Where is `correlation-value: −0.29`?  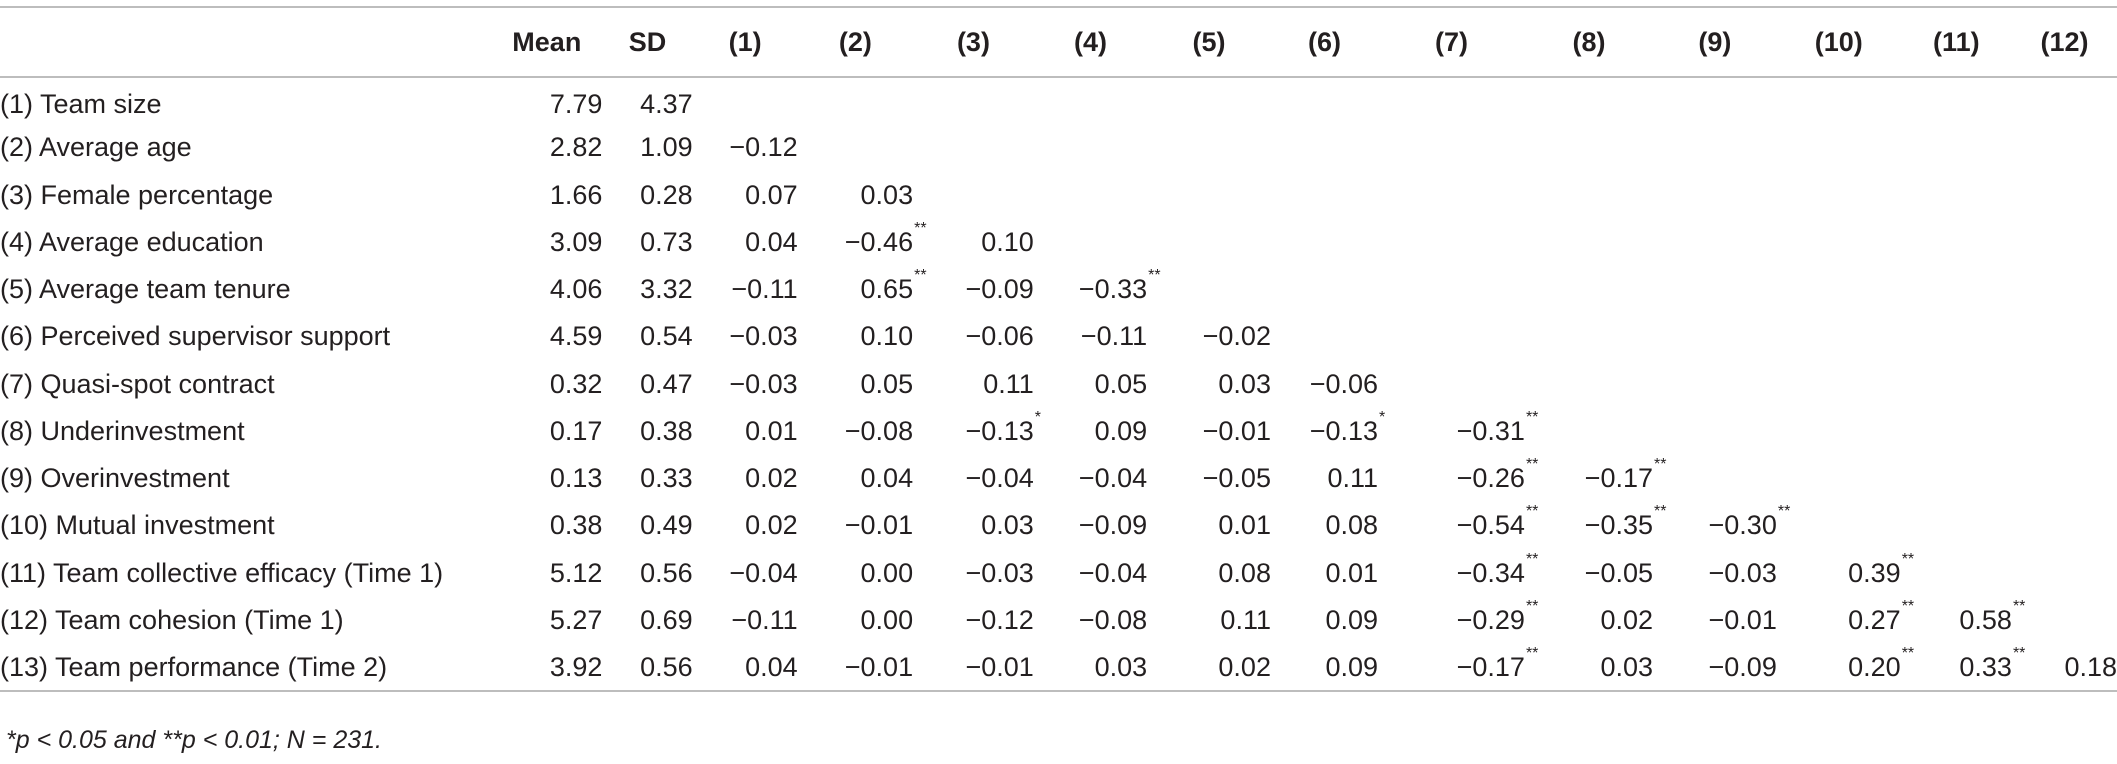 correlation-value: −0.29 is located at coordinates (1490, 619).